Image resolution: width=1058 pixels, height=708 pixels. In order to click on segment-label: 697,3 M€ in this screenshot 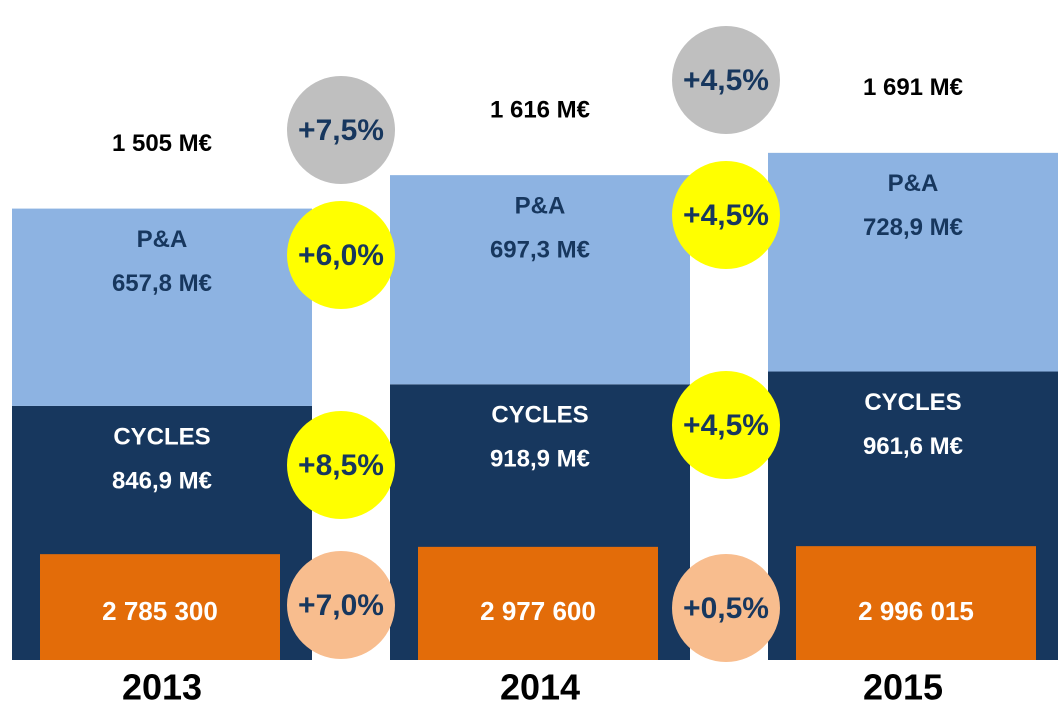, I will do `click(540, 249)`.